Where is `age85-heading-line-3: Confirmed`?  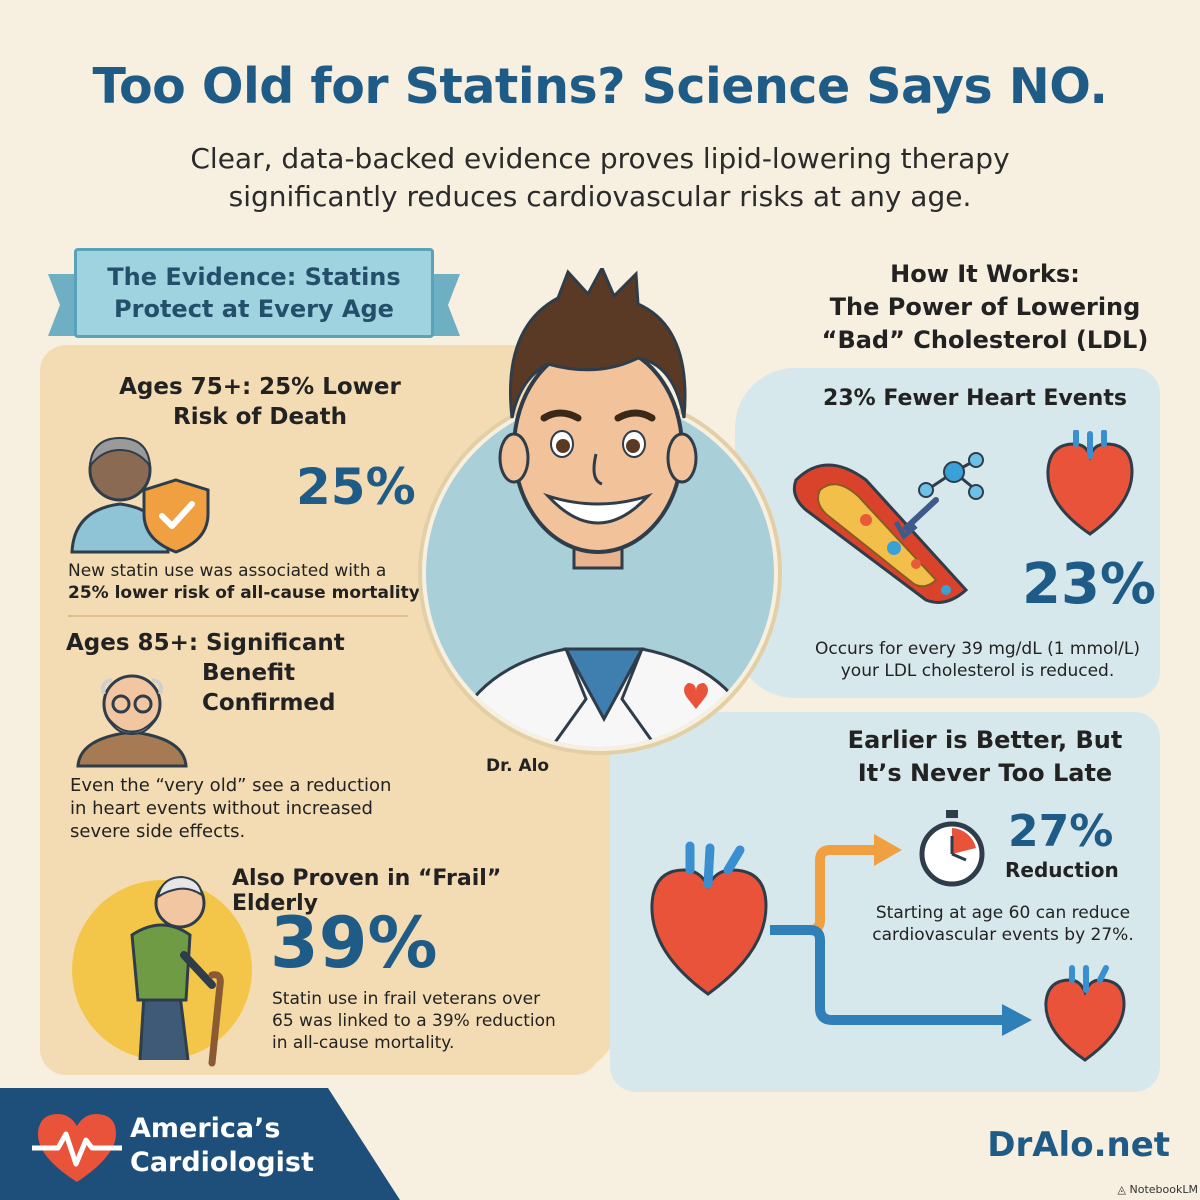 age85-heading-line-3: Confirmed is located at coordinates (269, 703).